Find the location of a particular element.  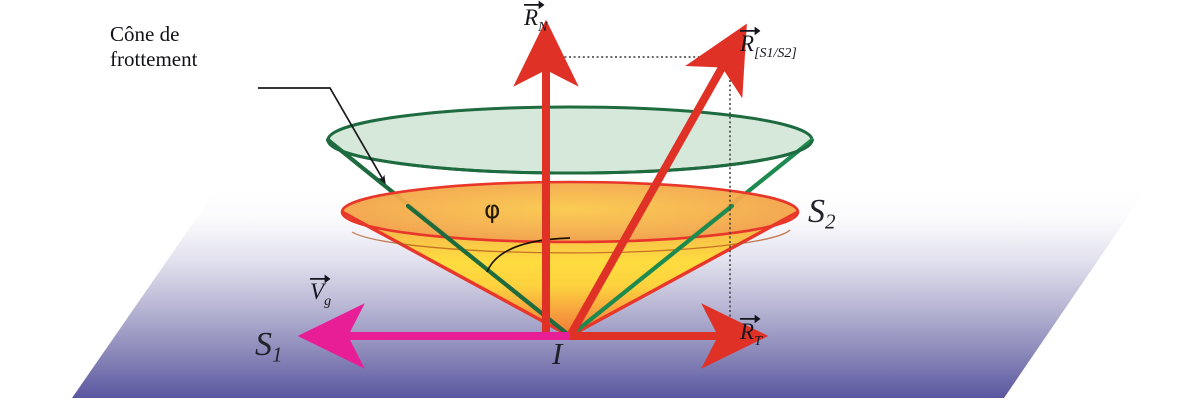

sub-s1-index: 1 is located at coordinates (770, 53).